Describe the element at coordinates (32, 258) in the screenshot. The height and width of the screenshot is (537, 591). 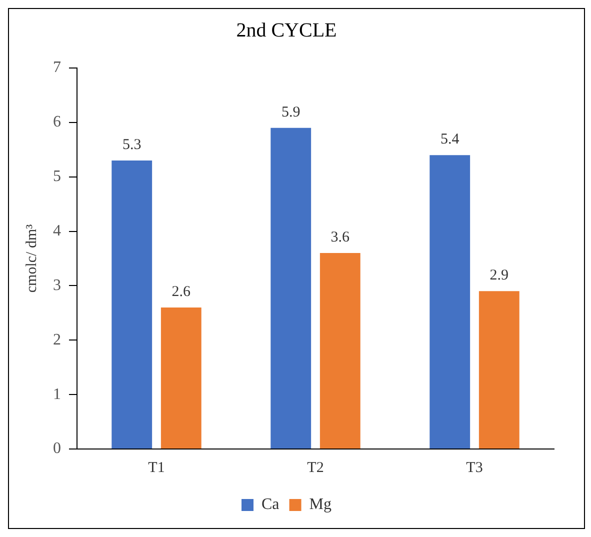
I see `y-axis-title: cmolc/ dm³` at that location.